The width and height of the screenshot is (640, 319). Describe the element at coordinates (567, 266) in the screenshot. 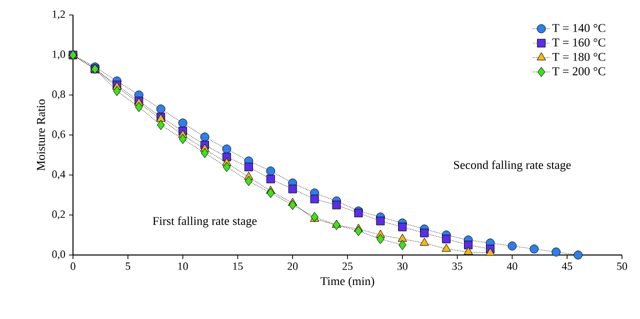

I see `x-tick-label: 45` at that location.